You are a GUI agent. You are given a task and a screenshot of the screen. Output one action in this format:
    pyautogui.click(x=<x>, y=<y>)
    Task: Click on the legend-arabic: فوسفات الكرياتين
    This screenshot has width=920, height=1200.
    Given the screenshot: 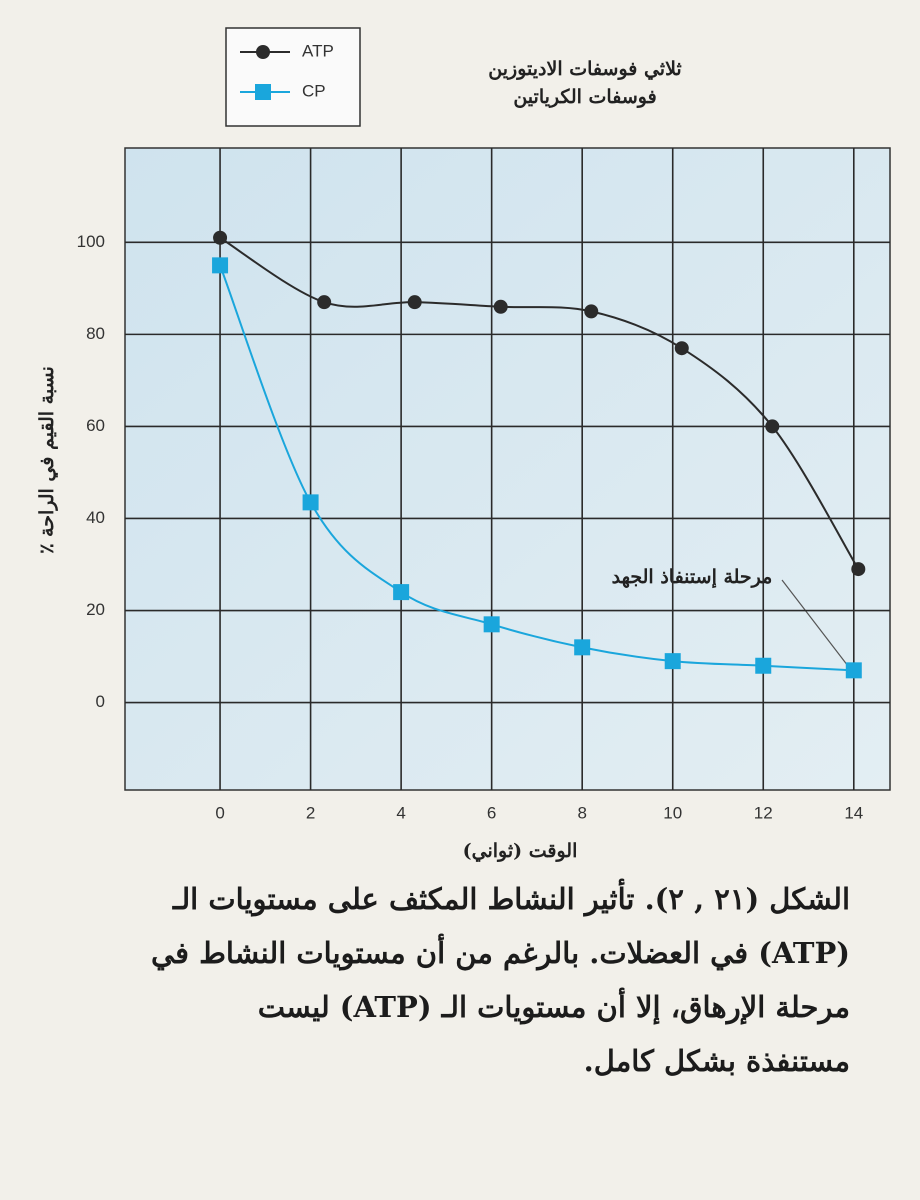 What is the action you would take?
    pyautogui.click(x=584, y=97)
    